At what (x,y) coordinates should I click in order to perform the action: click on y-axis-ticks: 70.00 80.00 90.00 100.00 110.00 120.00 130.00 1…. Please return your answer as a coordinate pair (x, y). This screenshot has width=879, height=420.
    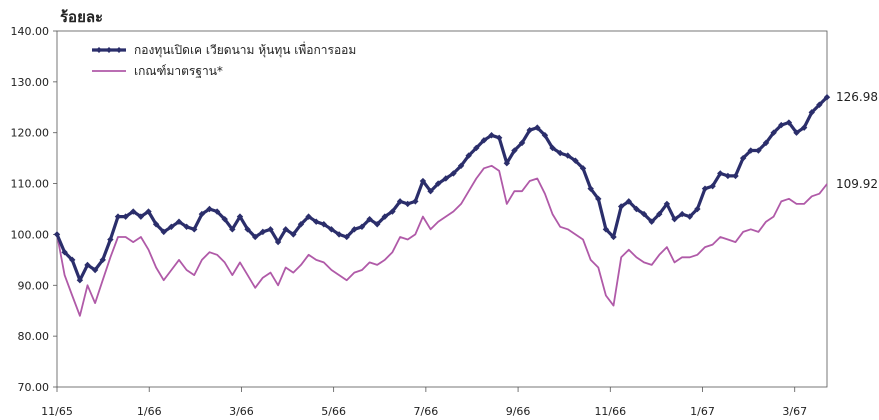
    Looking at the image, I should click on (34, 209).